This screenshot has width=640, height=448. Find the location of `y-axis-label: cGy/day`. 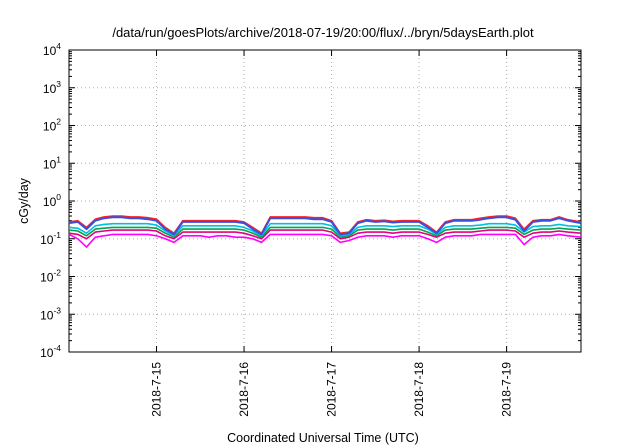

y-axis-label: cGy/day is located at coordinates (24, 200).